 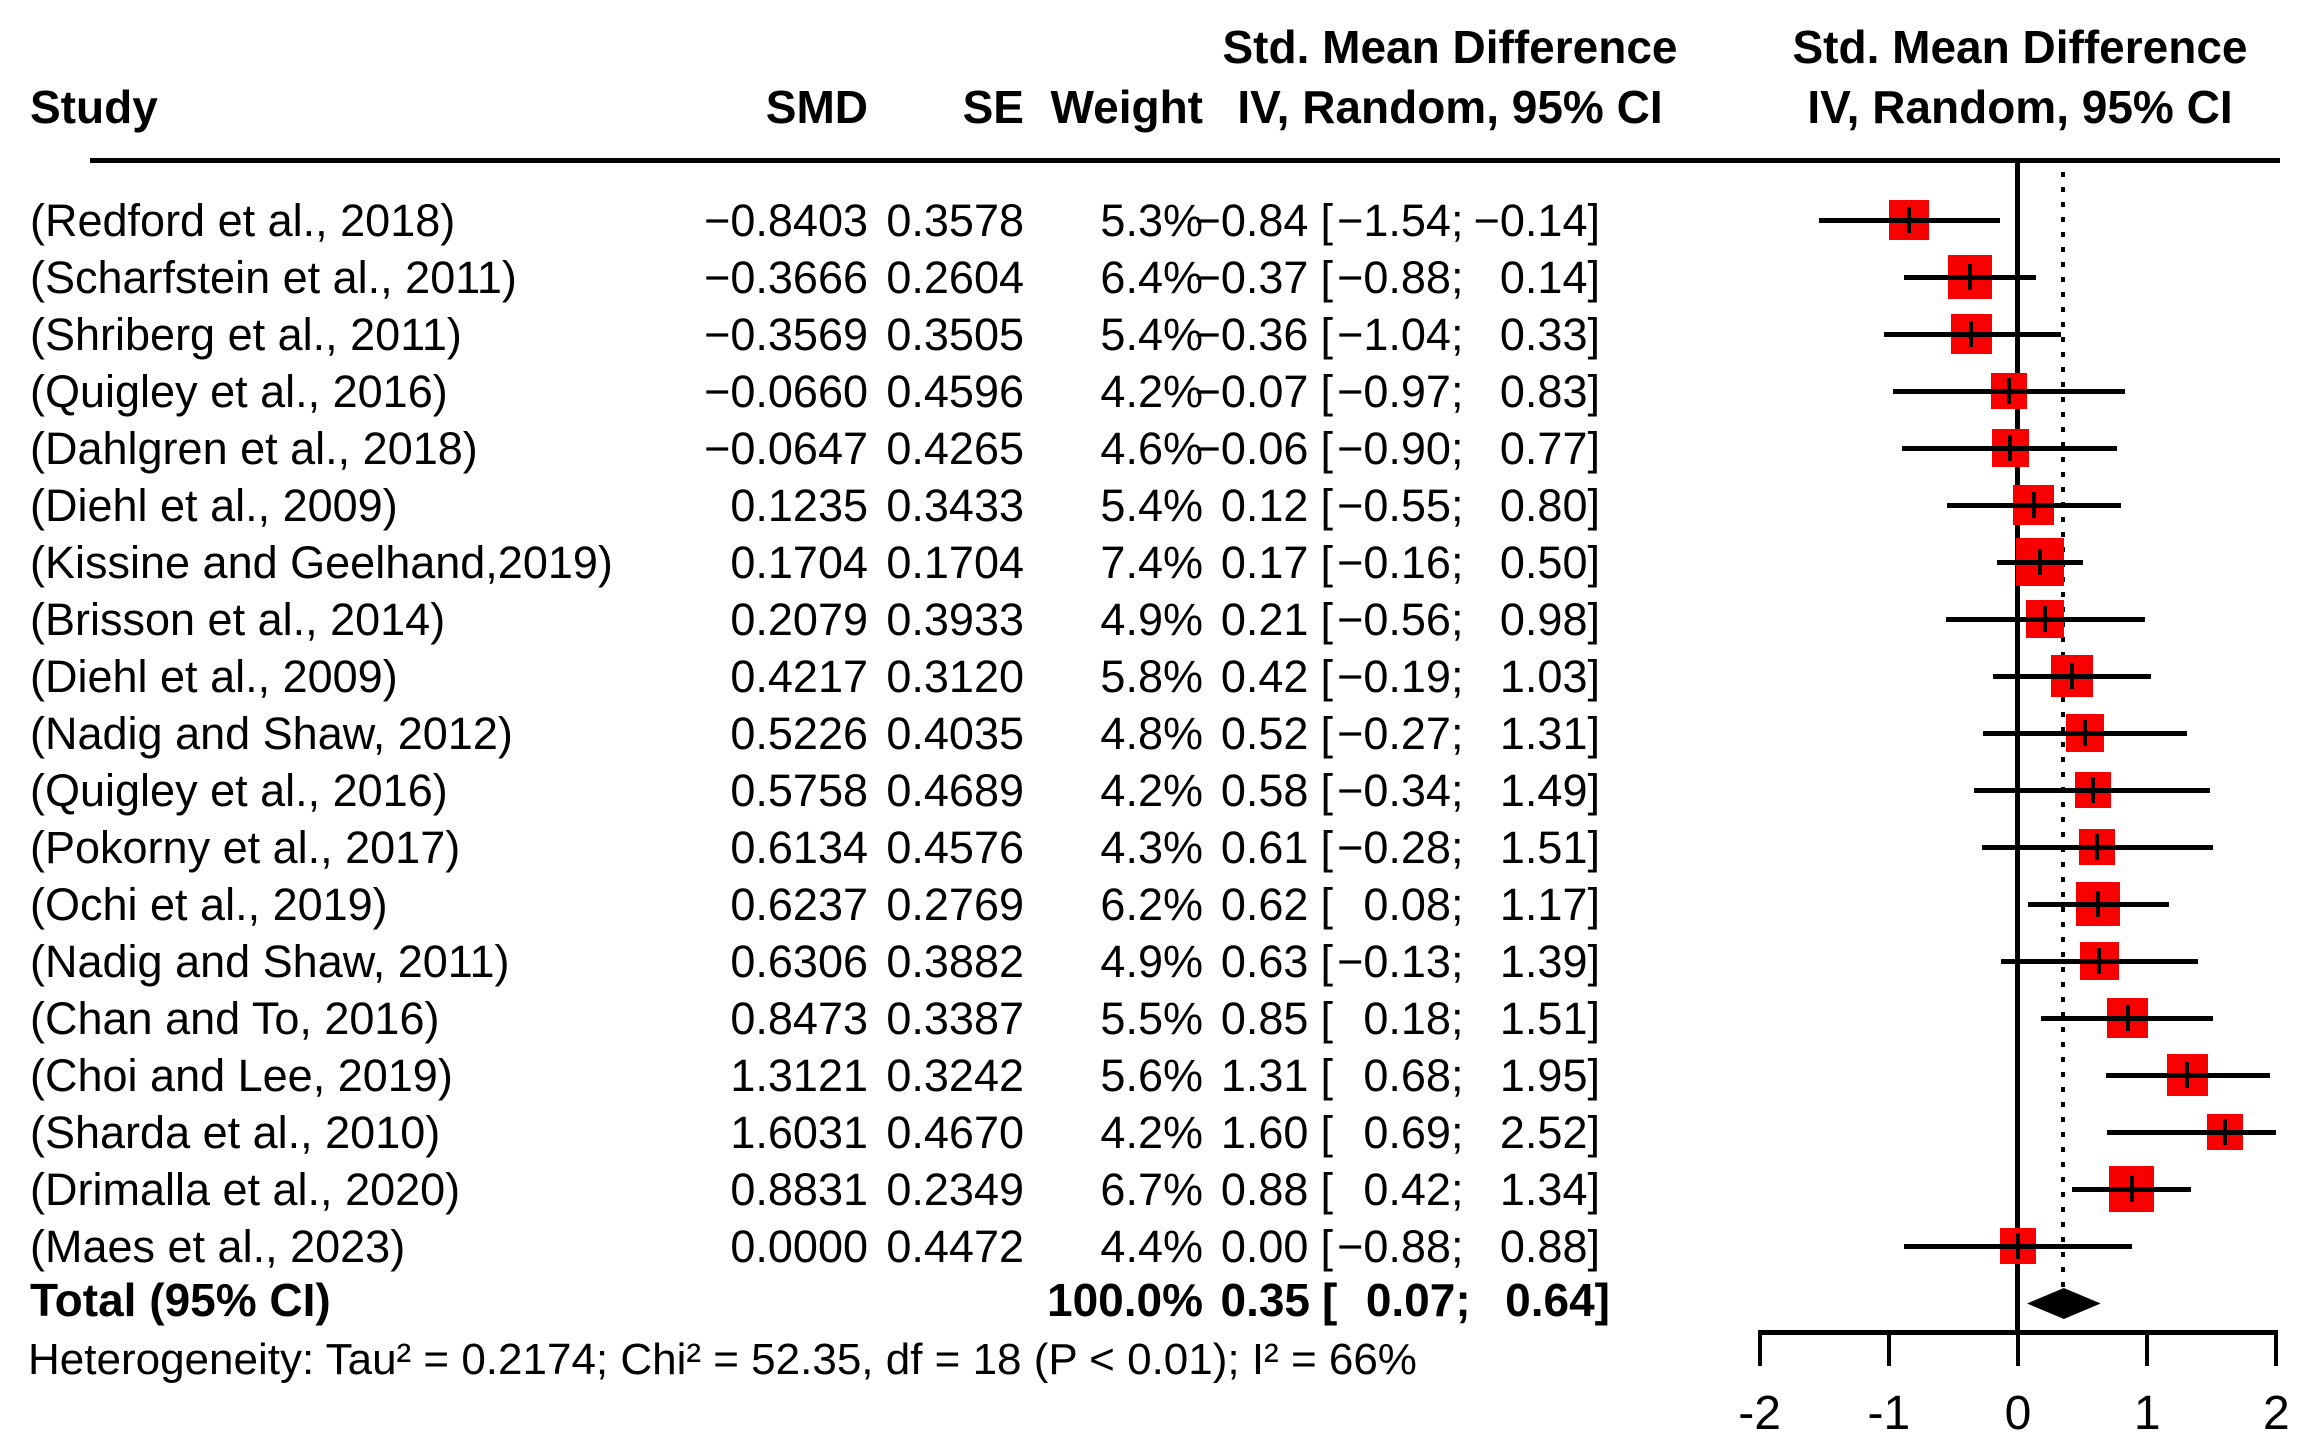 What do you see at coordinates (955, 847) in the screenshot?
I see `se-value: 0.4576` at bounding box center [955, 847].